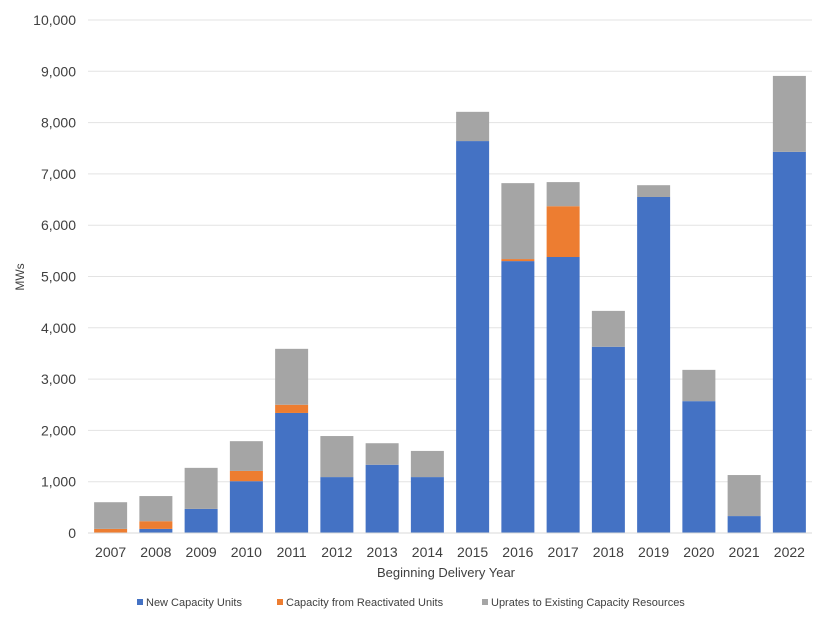 Image resolution: width=826 pixels, height=625 pixels. What do you see at coordinates (194, 603) in the screenshot?
I see `legend-label: New Capacity Units` at bounding box center [194, 603].